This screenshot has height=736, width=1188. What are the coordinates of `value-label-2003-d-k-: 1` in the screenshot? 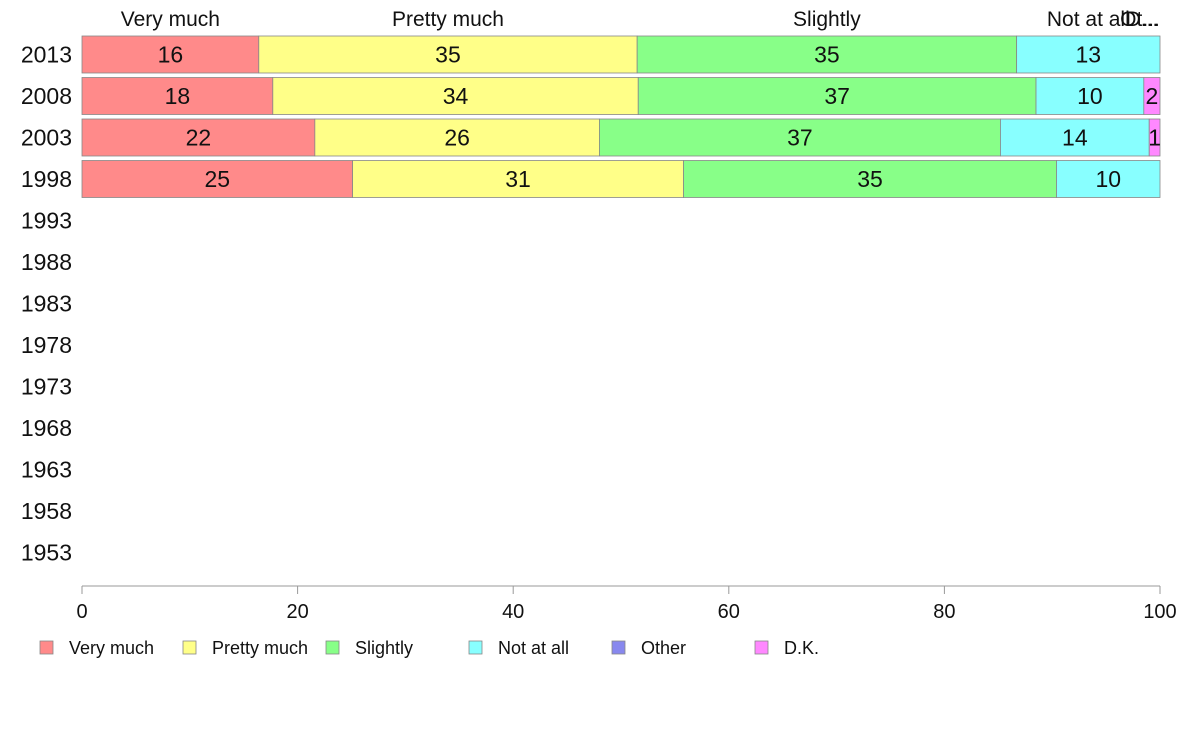 It's located at (1154, 138).